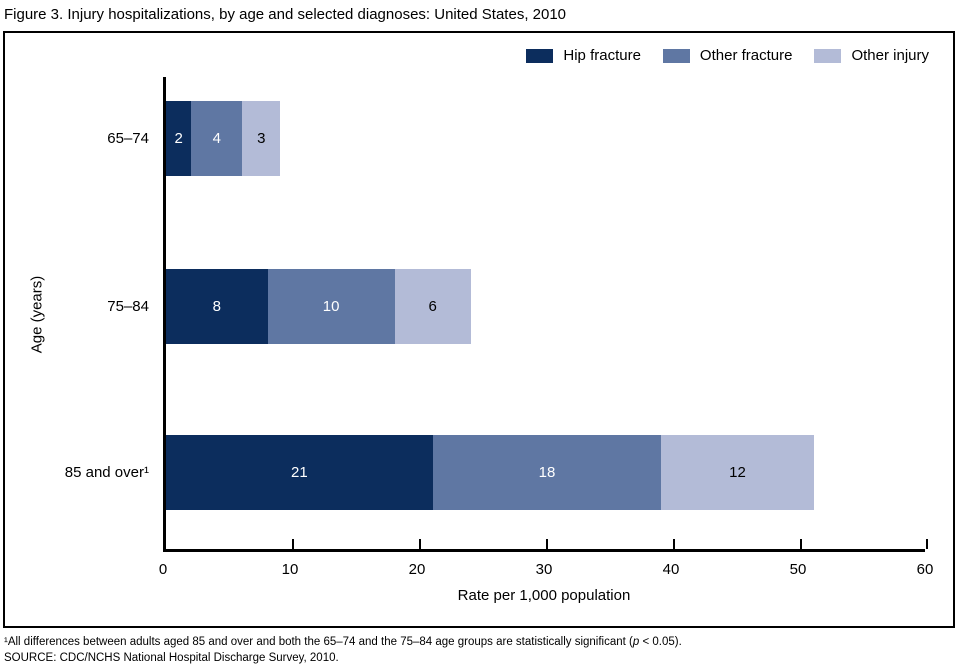 The height and width of the screenshot is (670, 960). I want to click on category-label: 85 and over¹, so click(106, 472).